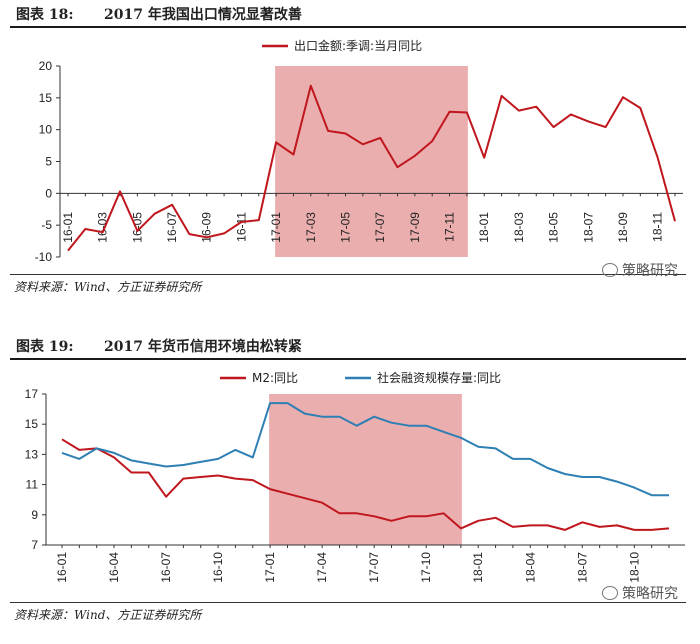 Image resolution: width=700 pixels, height=644 pixels. What do you see at coordinates (554, 227) in the screenshot?
I see `x-tick-label: 18-05` at bounding box center [554, 227].